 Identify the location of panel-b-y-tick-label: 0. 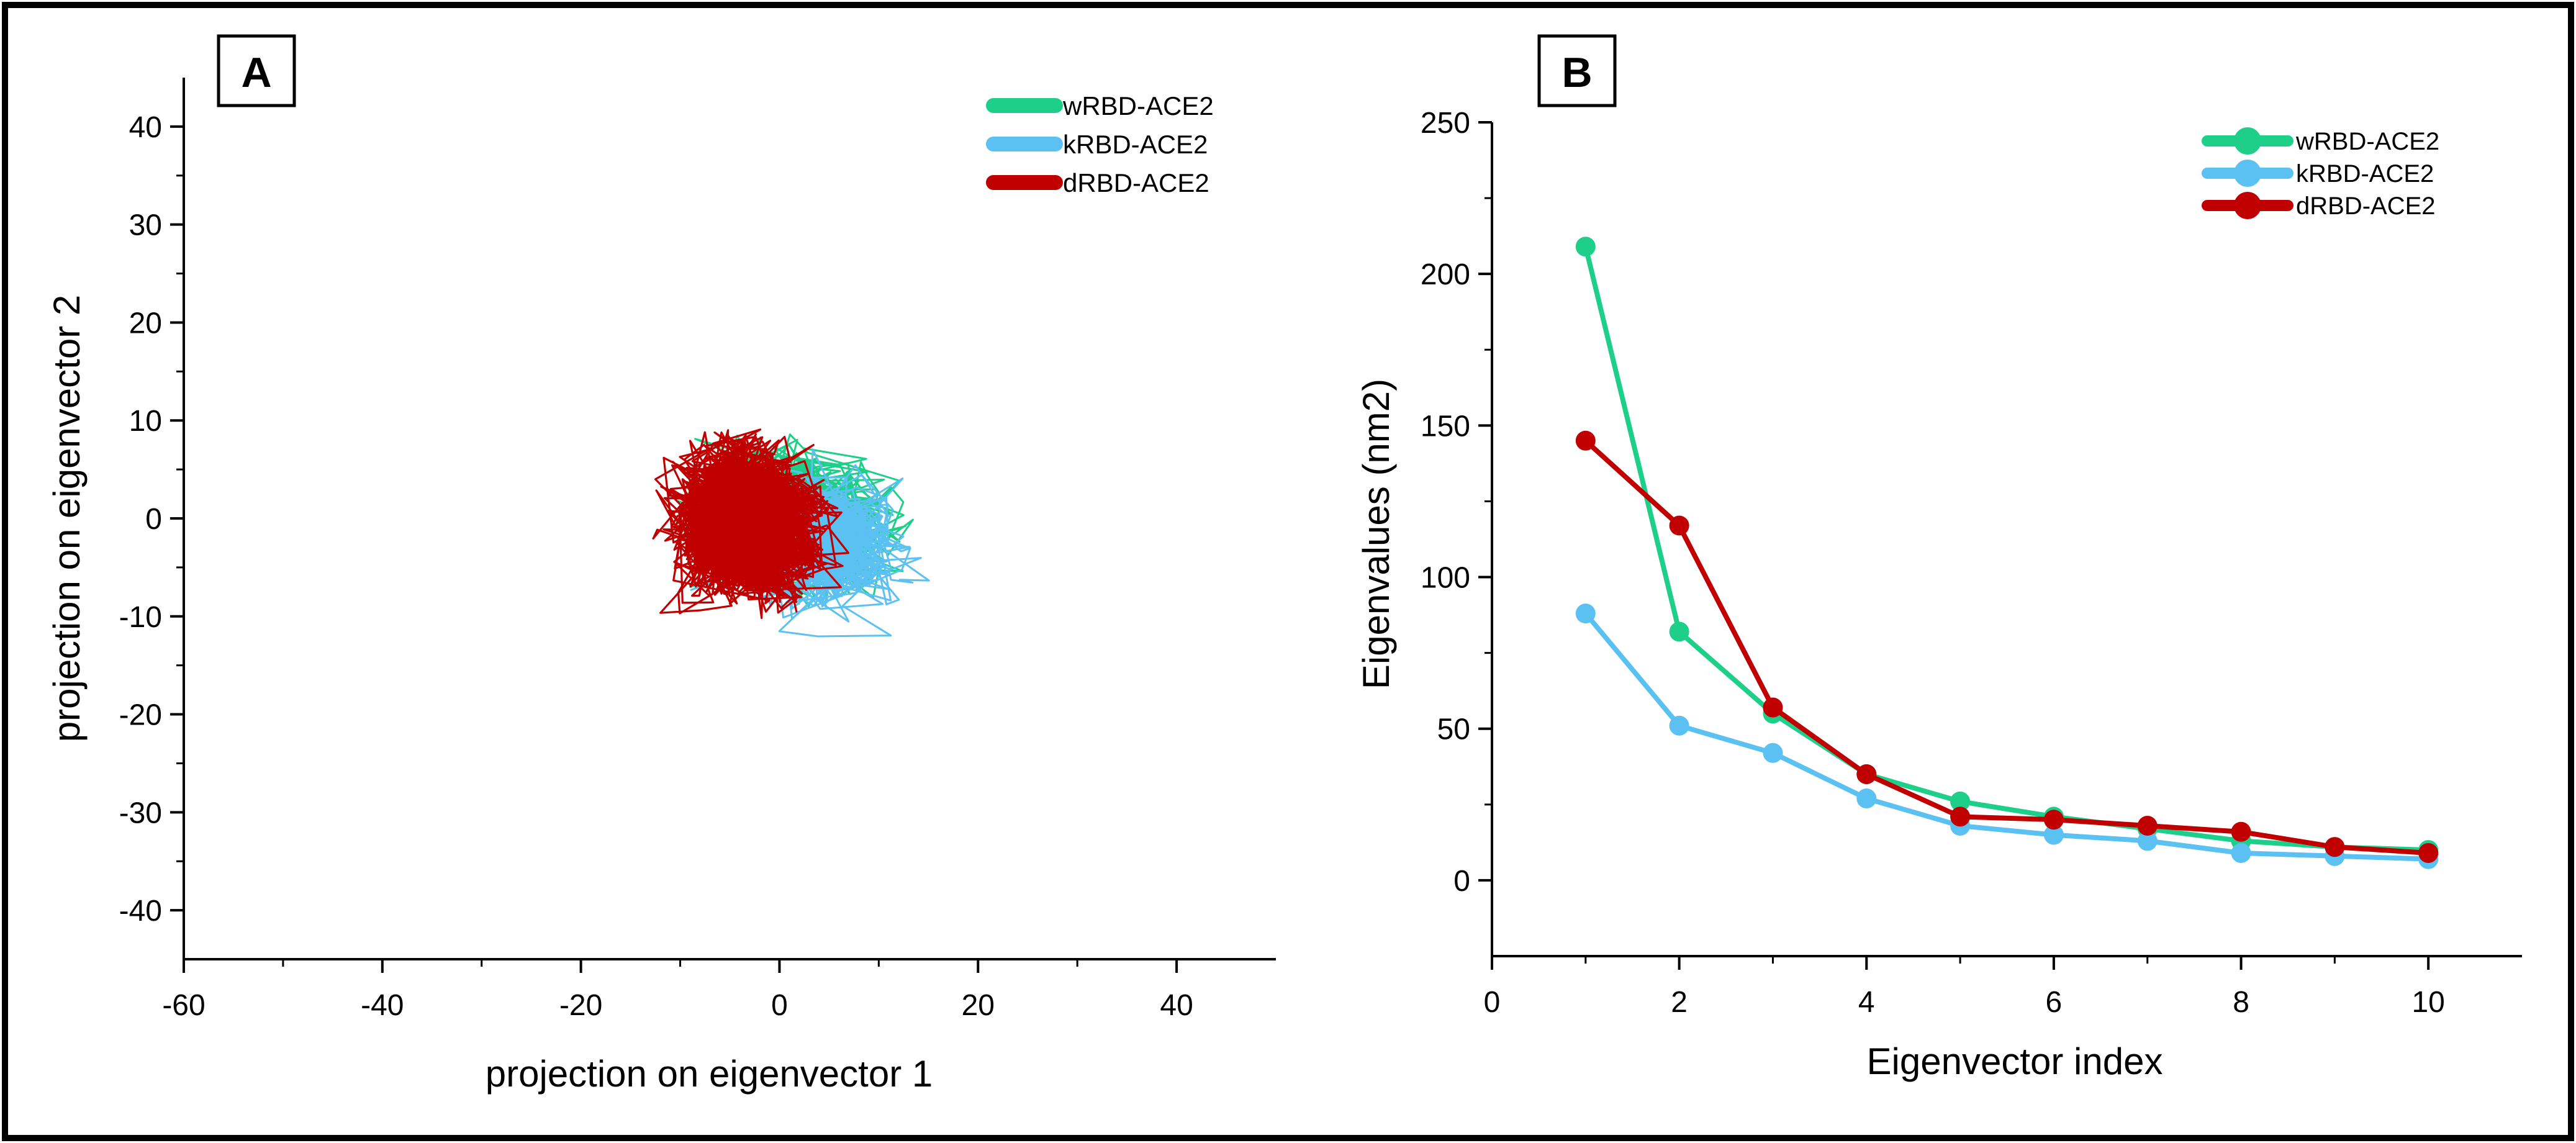
(1461, 881).